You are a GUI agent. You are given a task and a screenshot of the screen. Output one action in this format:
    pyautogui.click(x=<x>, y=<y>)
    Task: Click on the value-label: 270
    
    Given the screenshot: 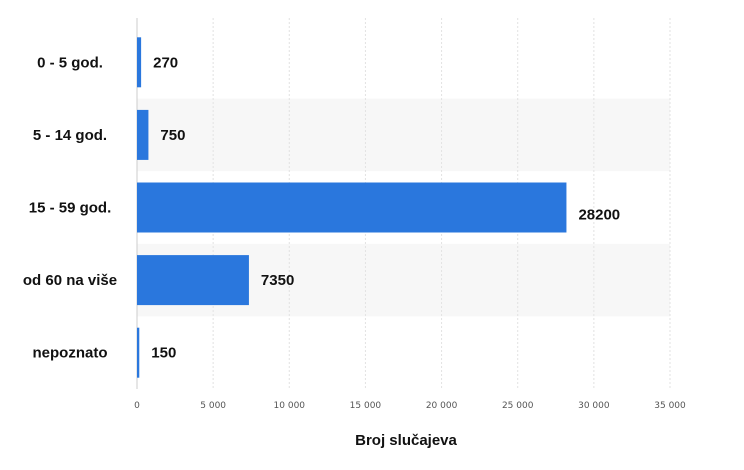 What is the action you would take?
    pyautogui.click(x=165, y=62)
    